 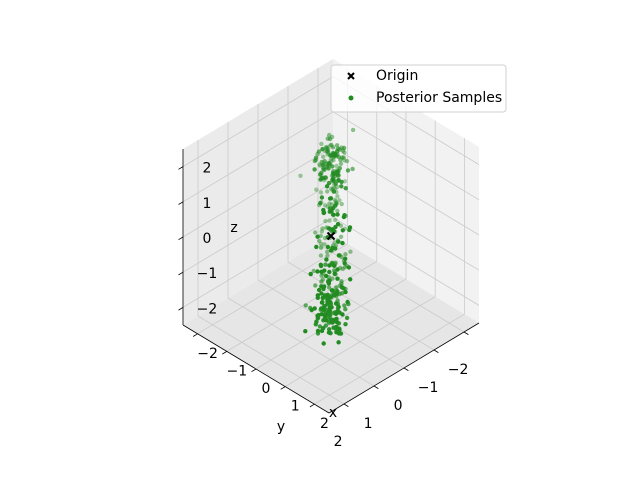 What do you see at coordinates (351, 76) in the screenshot?
I see `legend-marker-origin` at bounding box center [351, 76].